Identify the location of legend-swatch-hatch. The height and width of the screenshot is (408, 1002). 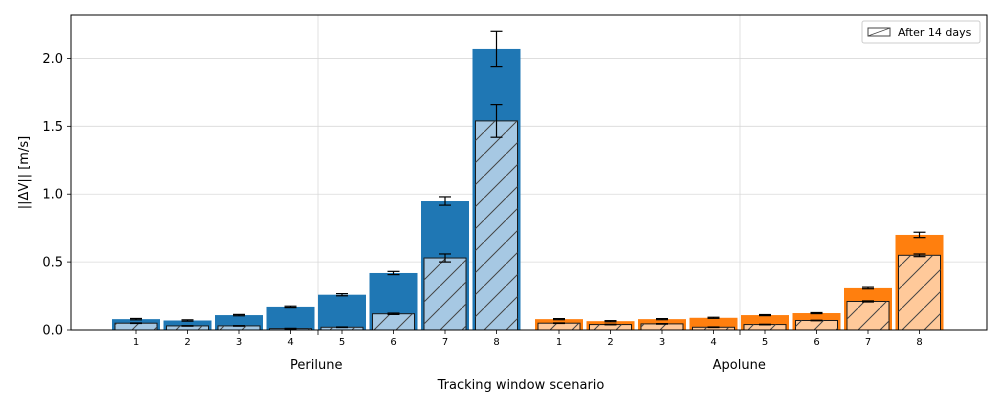
(879, 32).